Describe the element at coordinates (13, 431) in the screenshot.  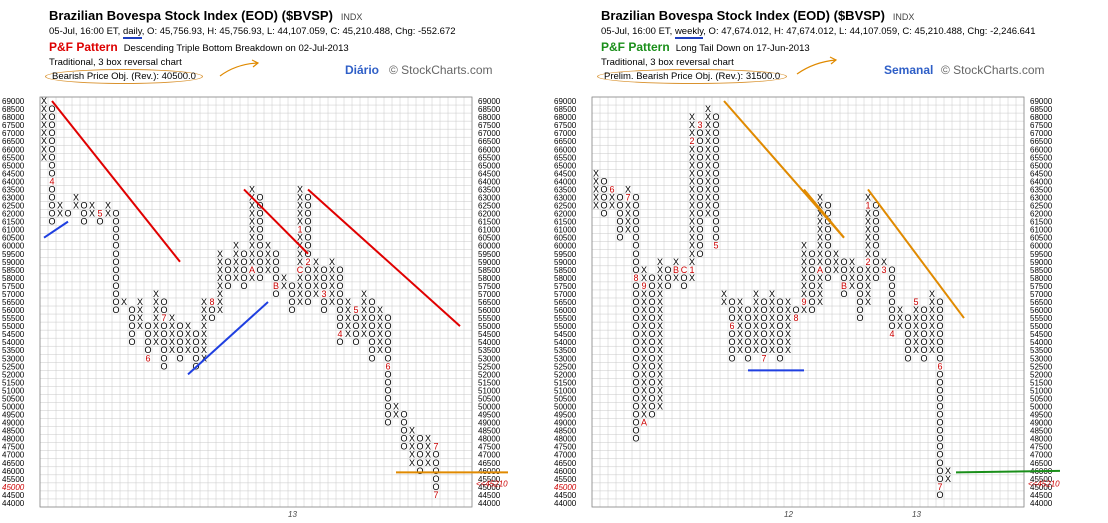
I see `y-tick-label-left: 48500` at that location.